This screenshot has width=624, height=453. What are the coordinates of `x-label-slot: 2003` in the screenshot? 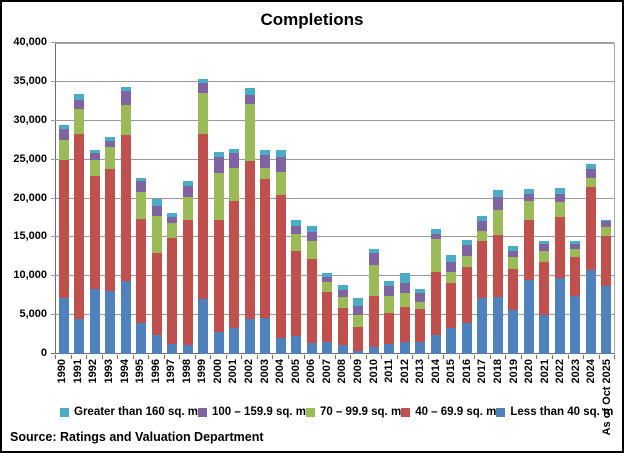 It's located at (265, 397).